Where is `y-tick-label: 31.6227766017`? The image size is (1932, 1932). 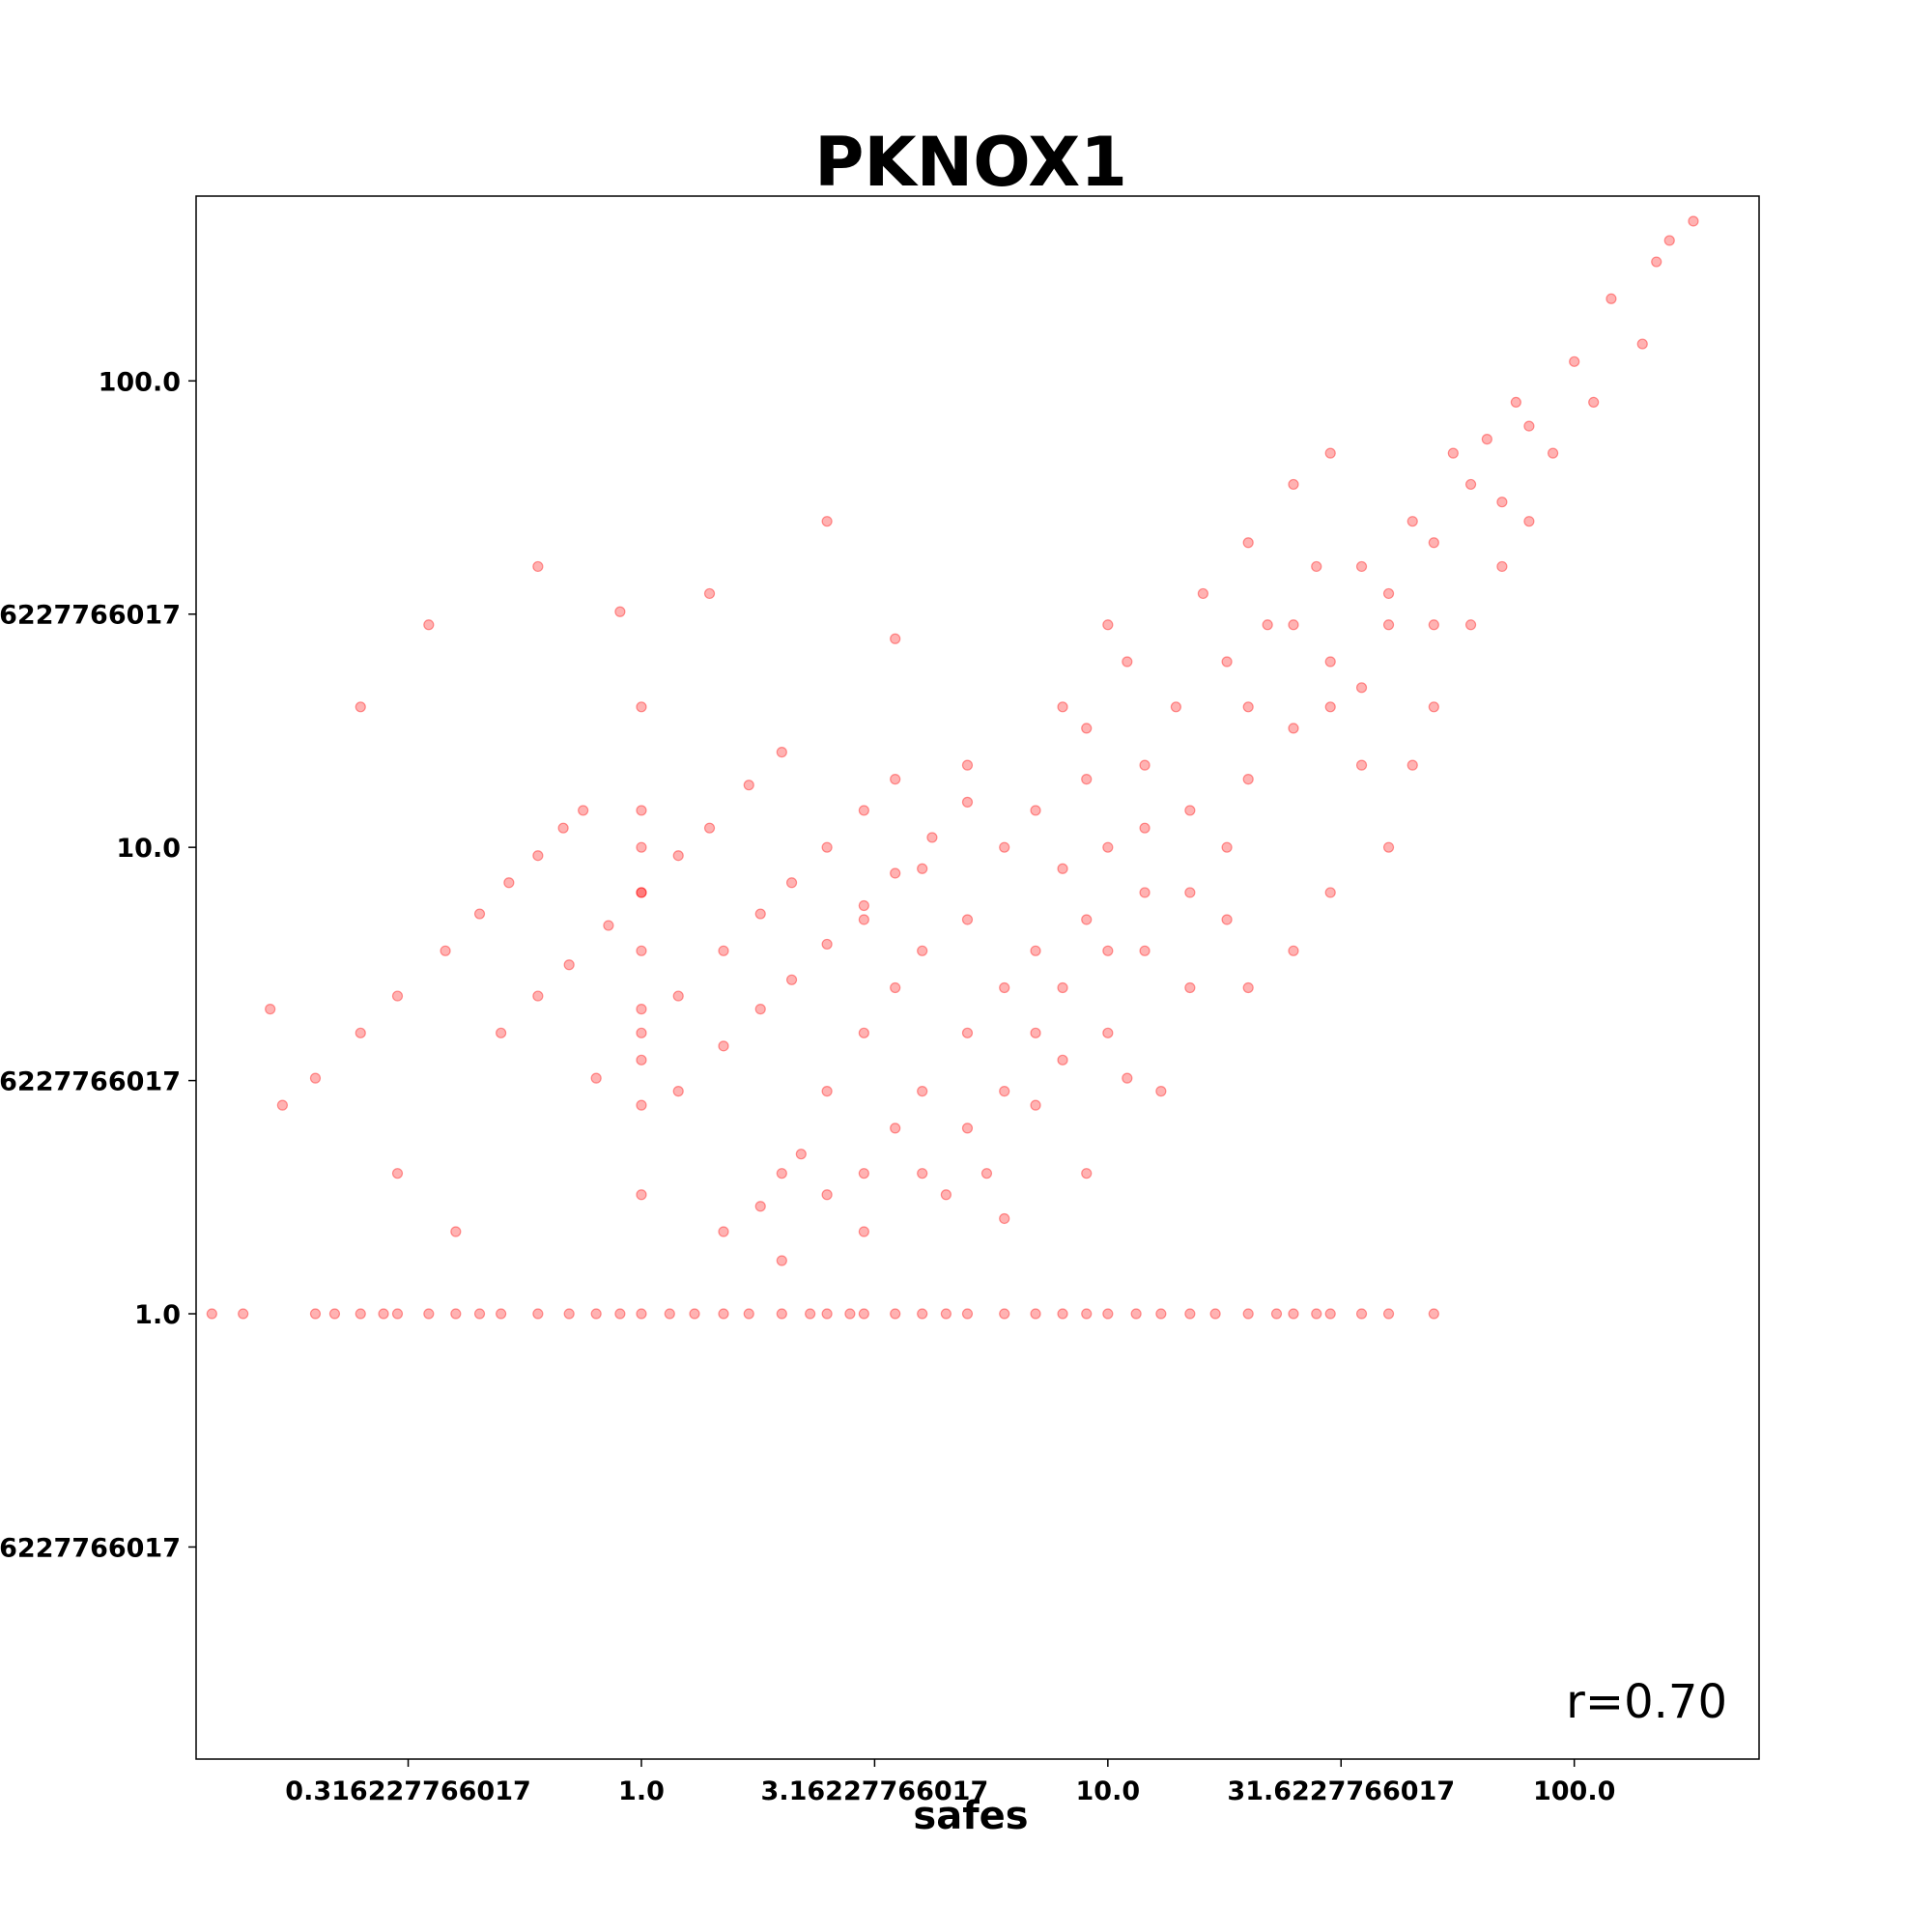 y-tick-label: 31.6227766017 is located at coordinates (90, 616).